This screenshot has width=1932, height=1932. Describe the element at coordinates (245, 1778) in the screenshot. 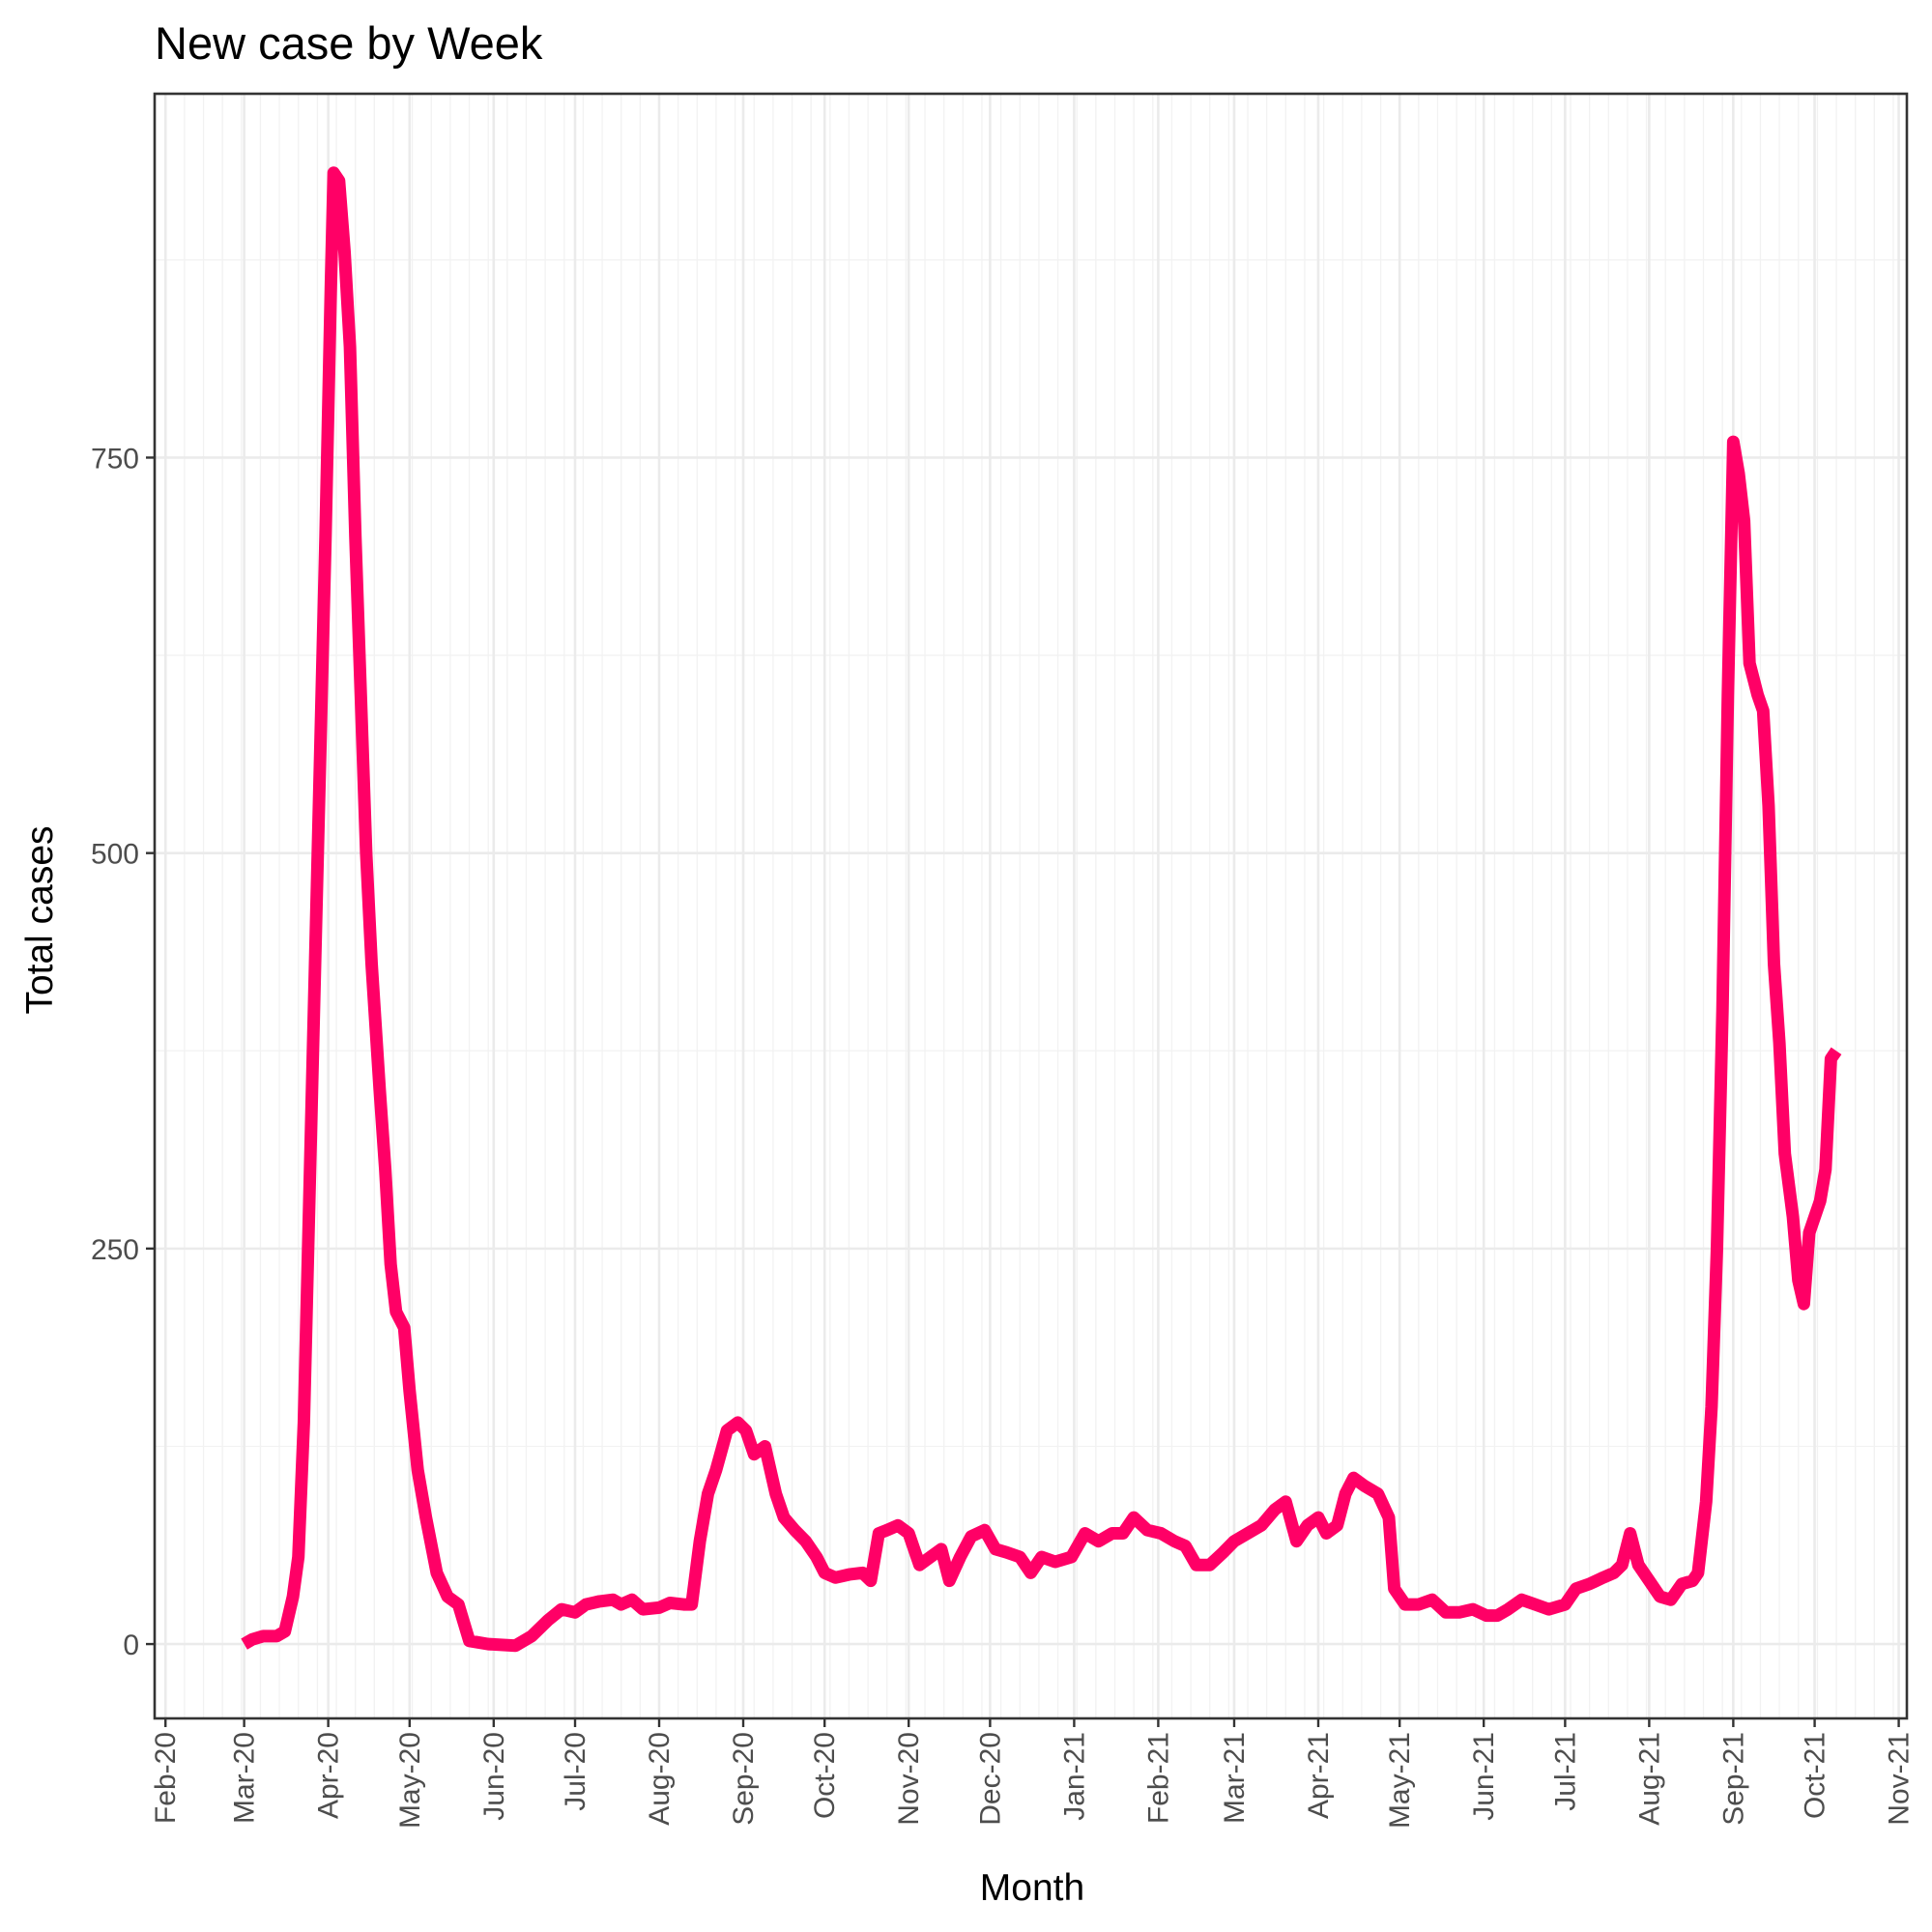

I see `x-tick-label: Mar-20` at that location.